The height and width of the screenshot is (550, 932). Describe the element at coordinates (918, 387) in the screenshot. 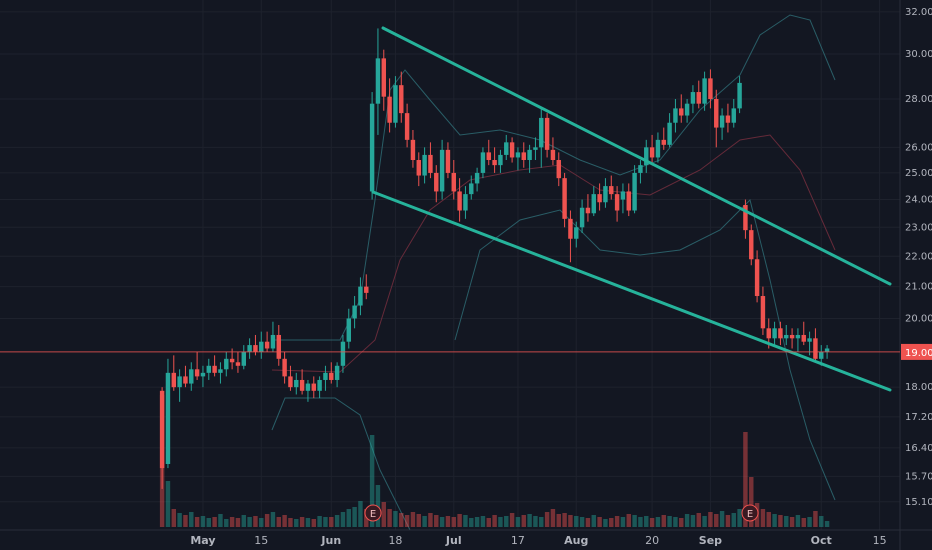

I see `y-tick-label: 18.00` at that location.